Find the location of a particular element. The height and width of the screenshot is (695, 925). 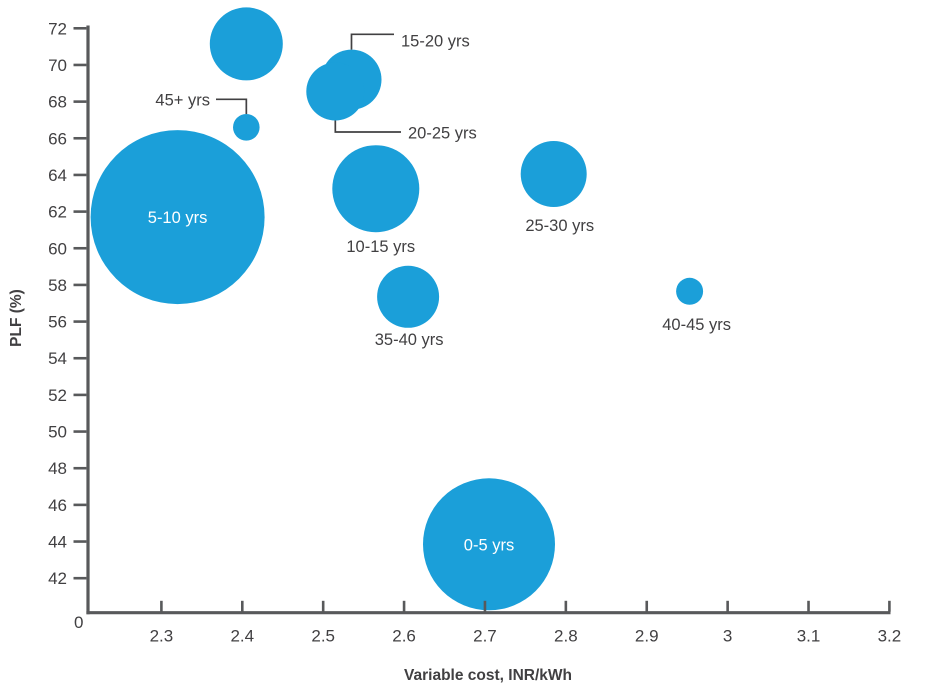

y-tick-label-44: 44 is located at coordinates (57, 542).